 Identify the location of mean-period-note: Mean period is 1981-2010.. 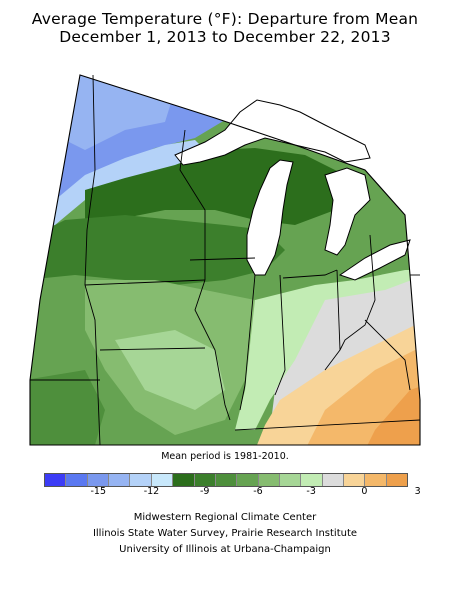
(225, 456).